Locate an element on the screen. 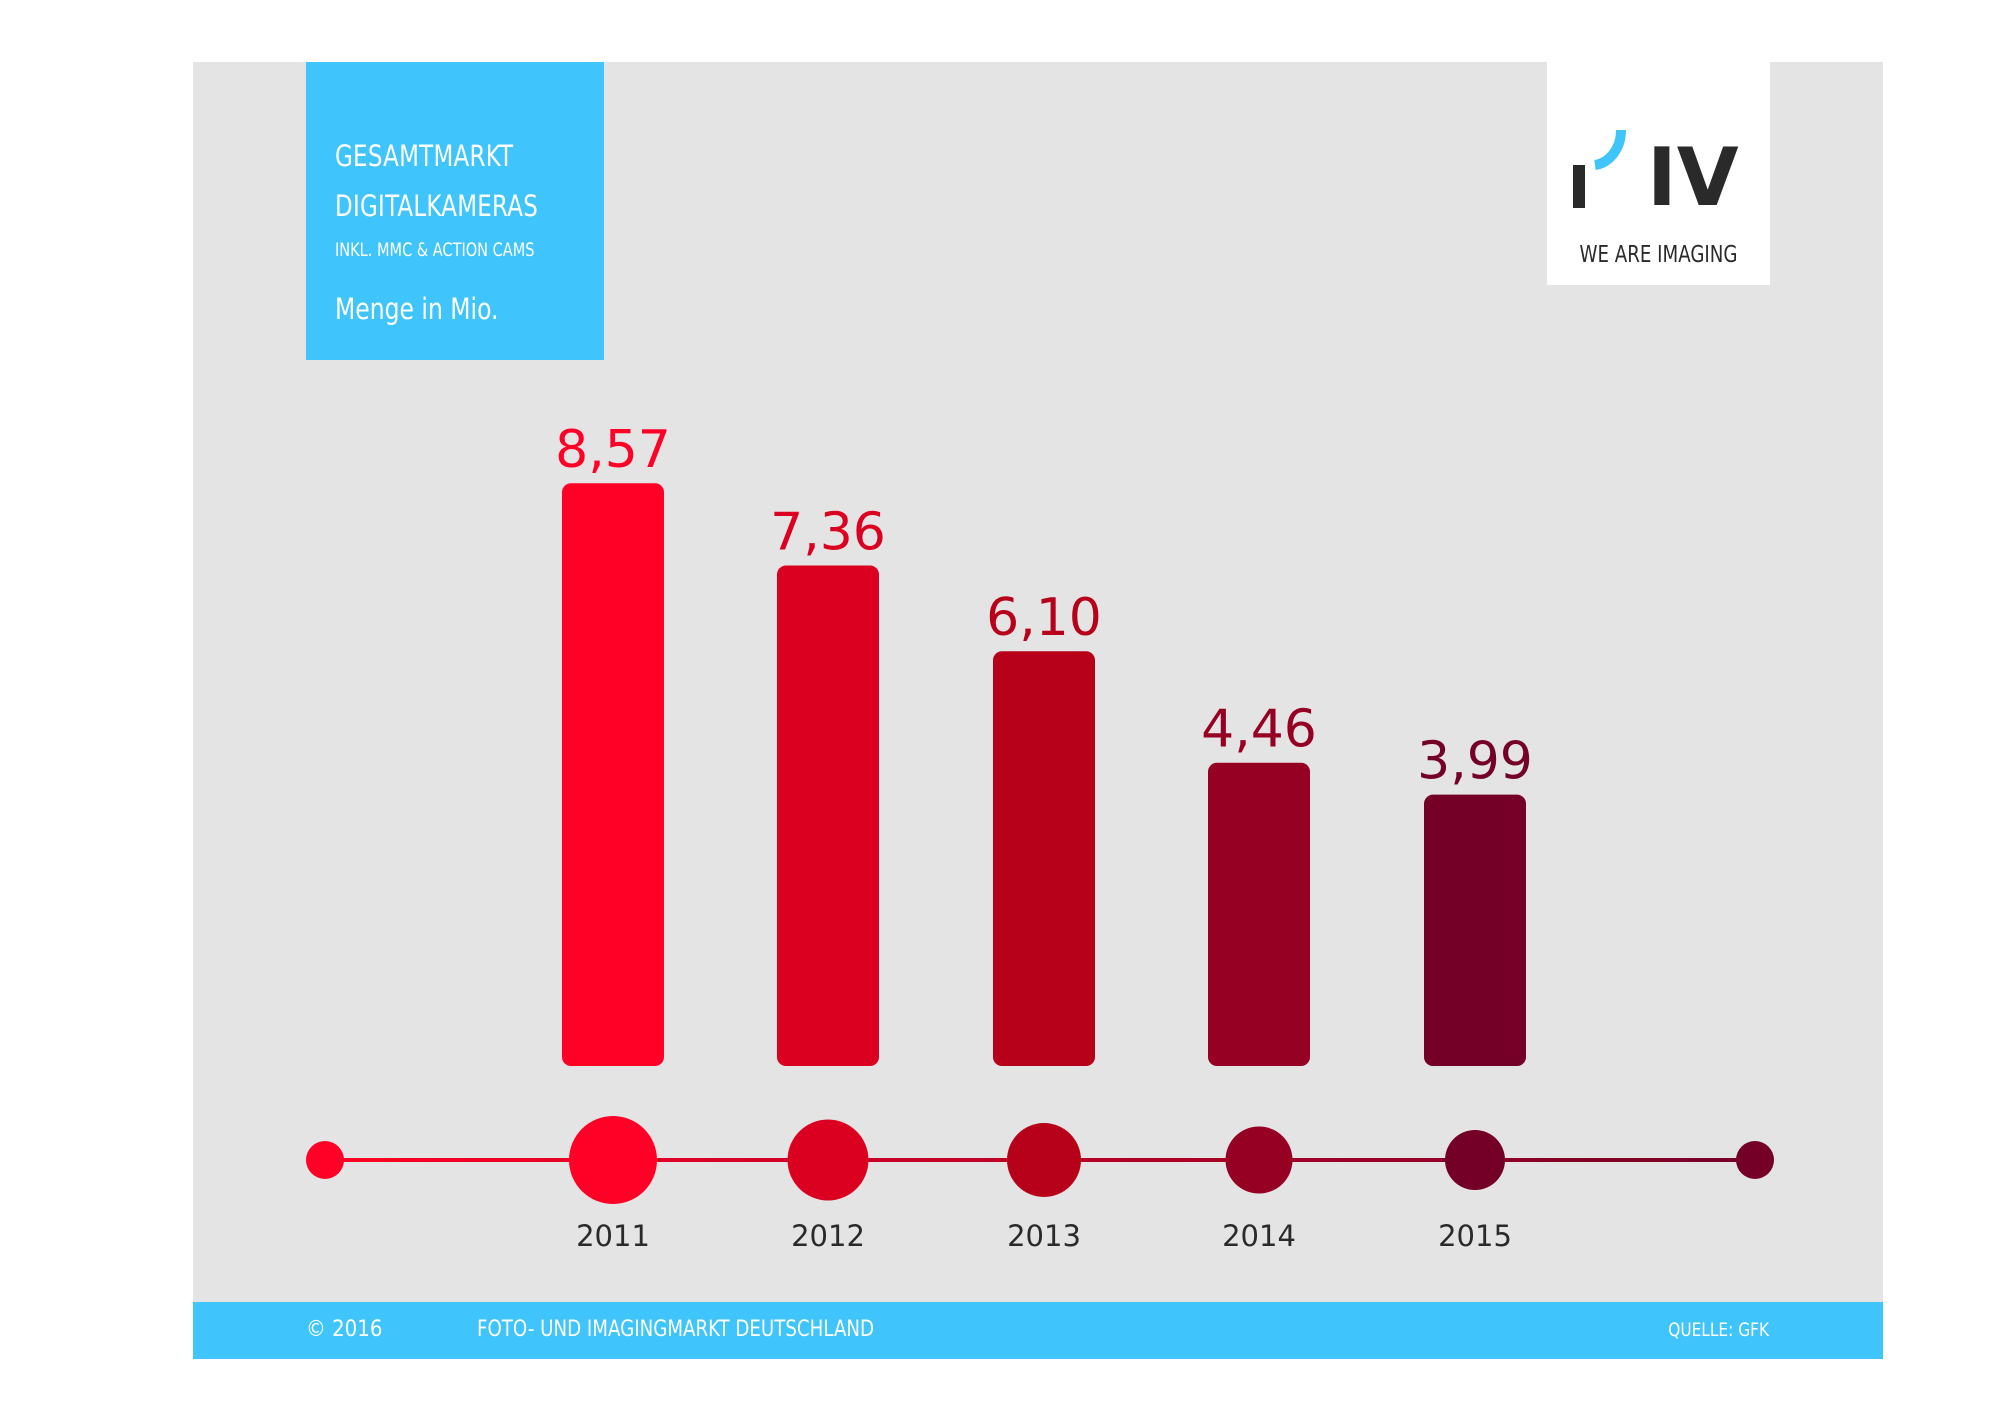 This screenshot has height=1414, width=2000. footer-title: FOTO- UND IMAGINGMARKT DEUTSCHLAND is located at coordinates (676, 1329).